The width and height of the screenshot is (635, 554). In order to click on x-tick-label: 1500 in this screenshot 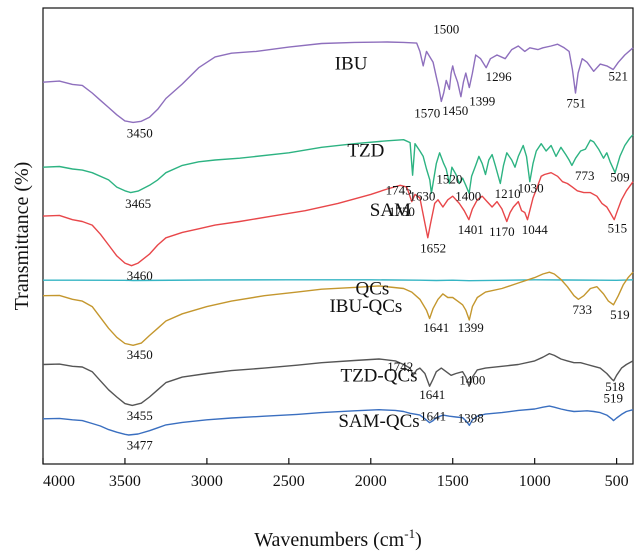, I will do `click(453, 481)`.